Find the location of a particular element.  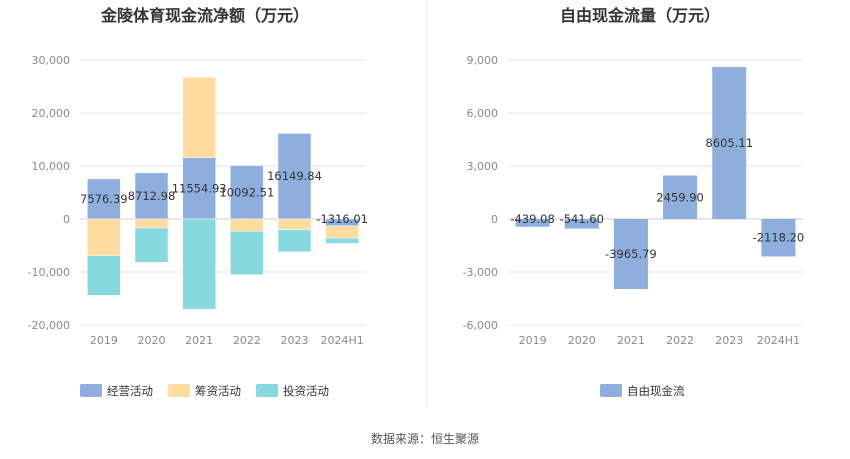

data-label: -2118.20 is located at coordinates (779, 238).